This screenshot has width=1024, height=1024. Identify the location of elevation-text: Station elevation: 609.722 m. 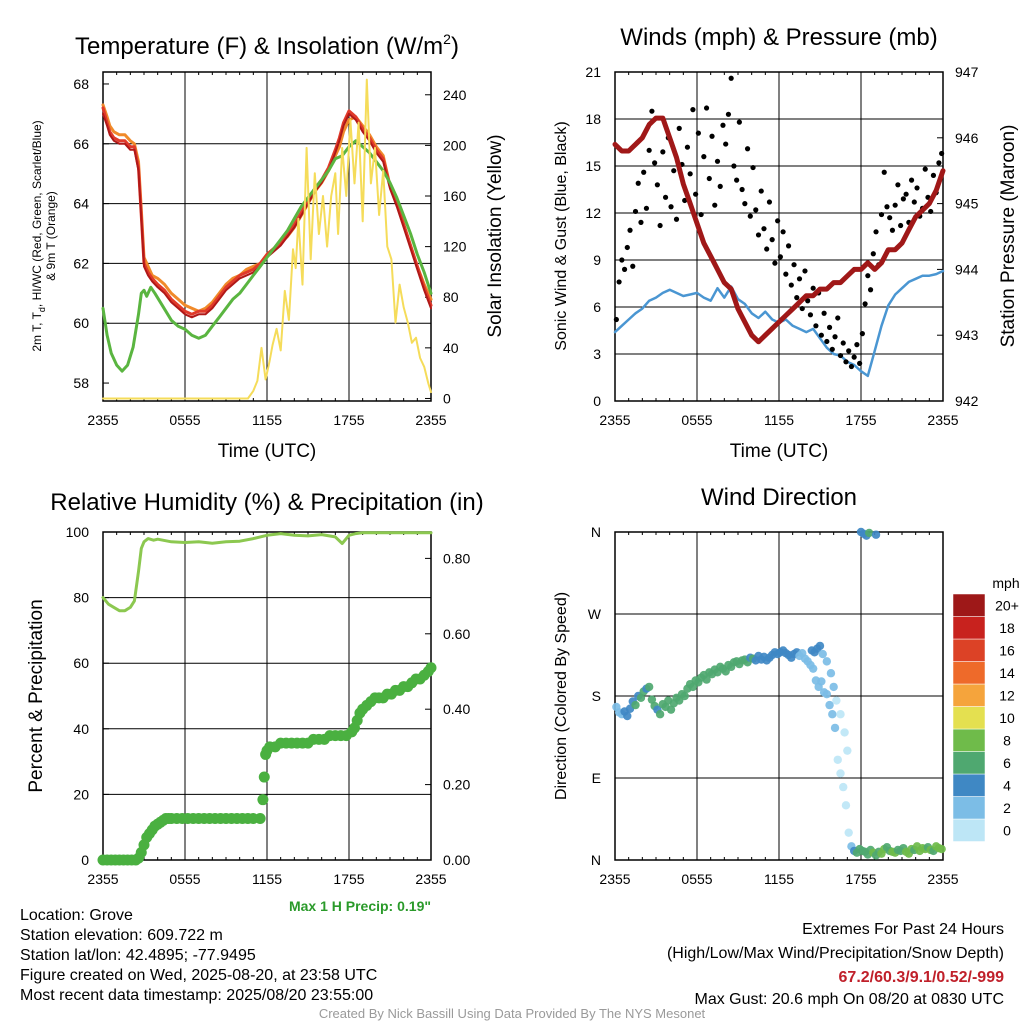
(121, 935).